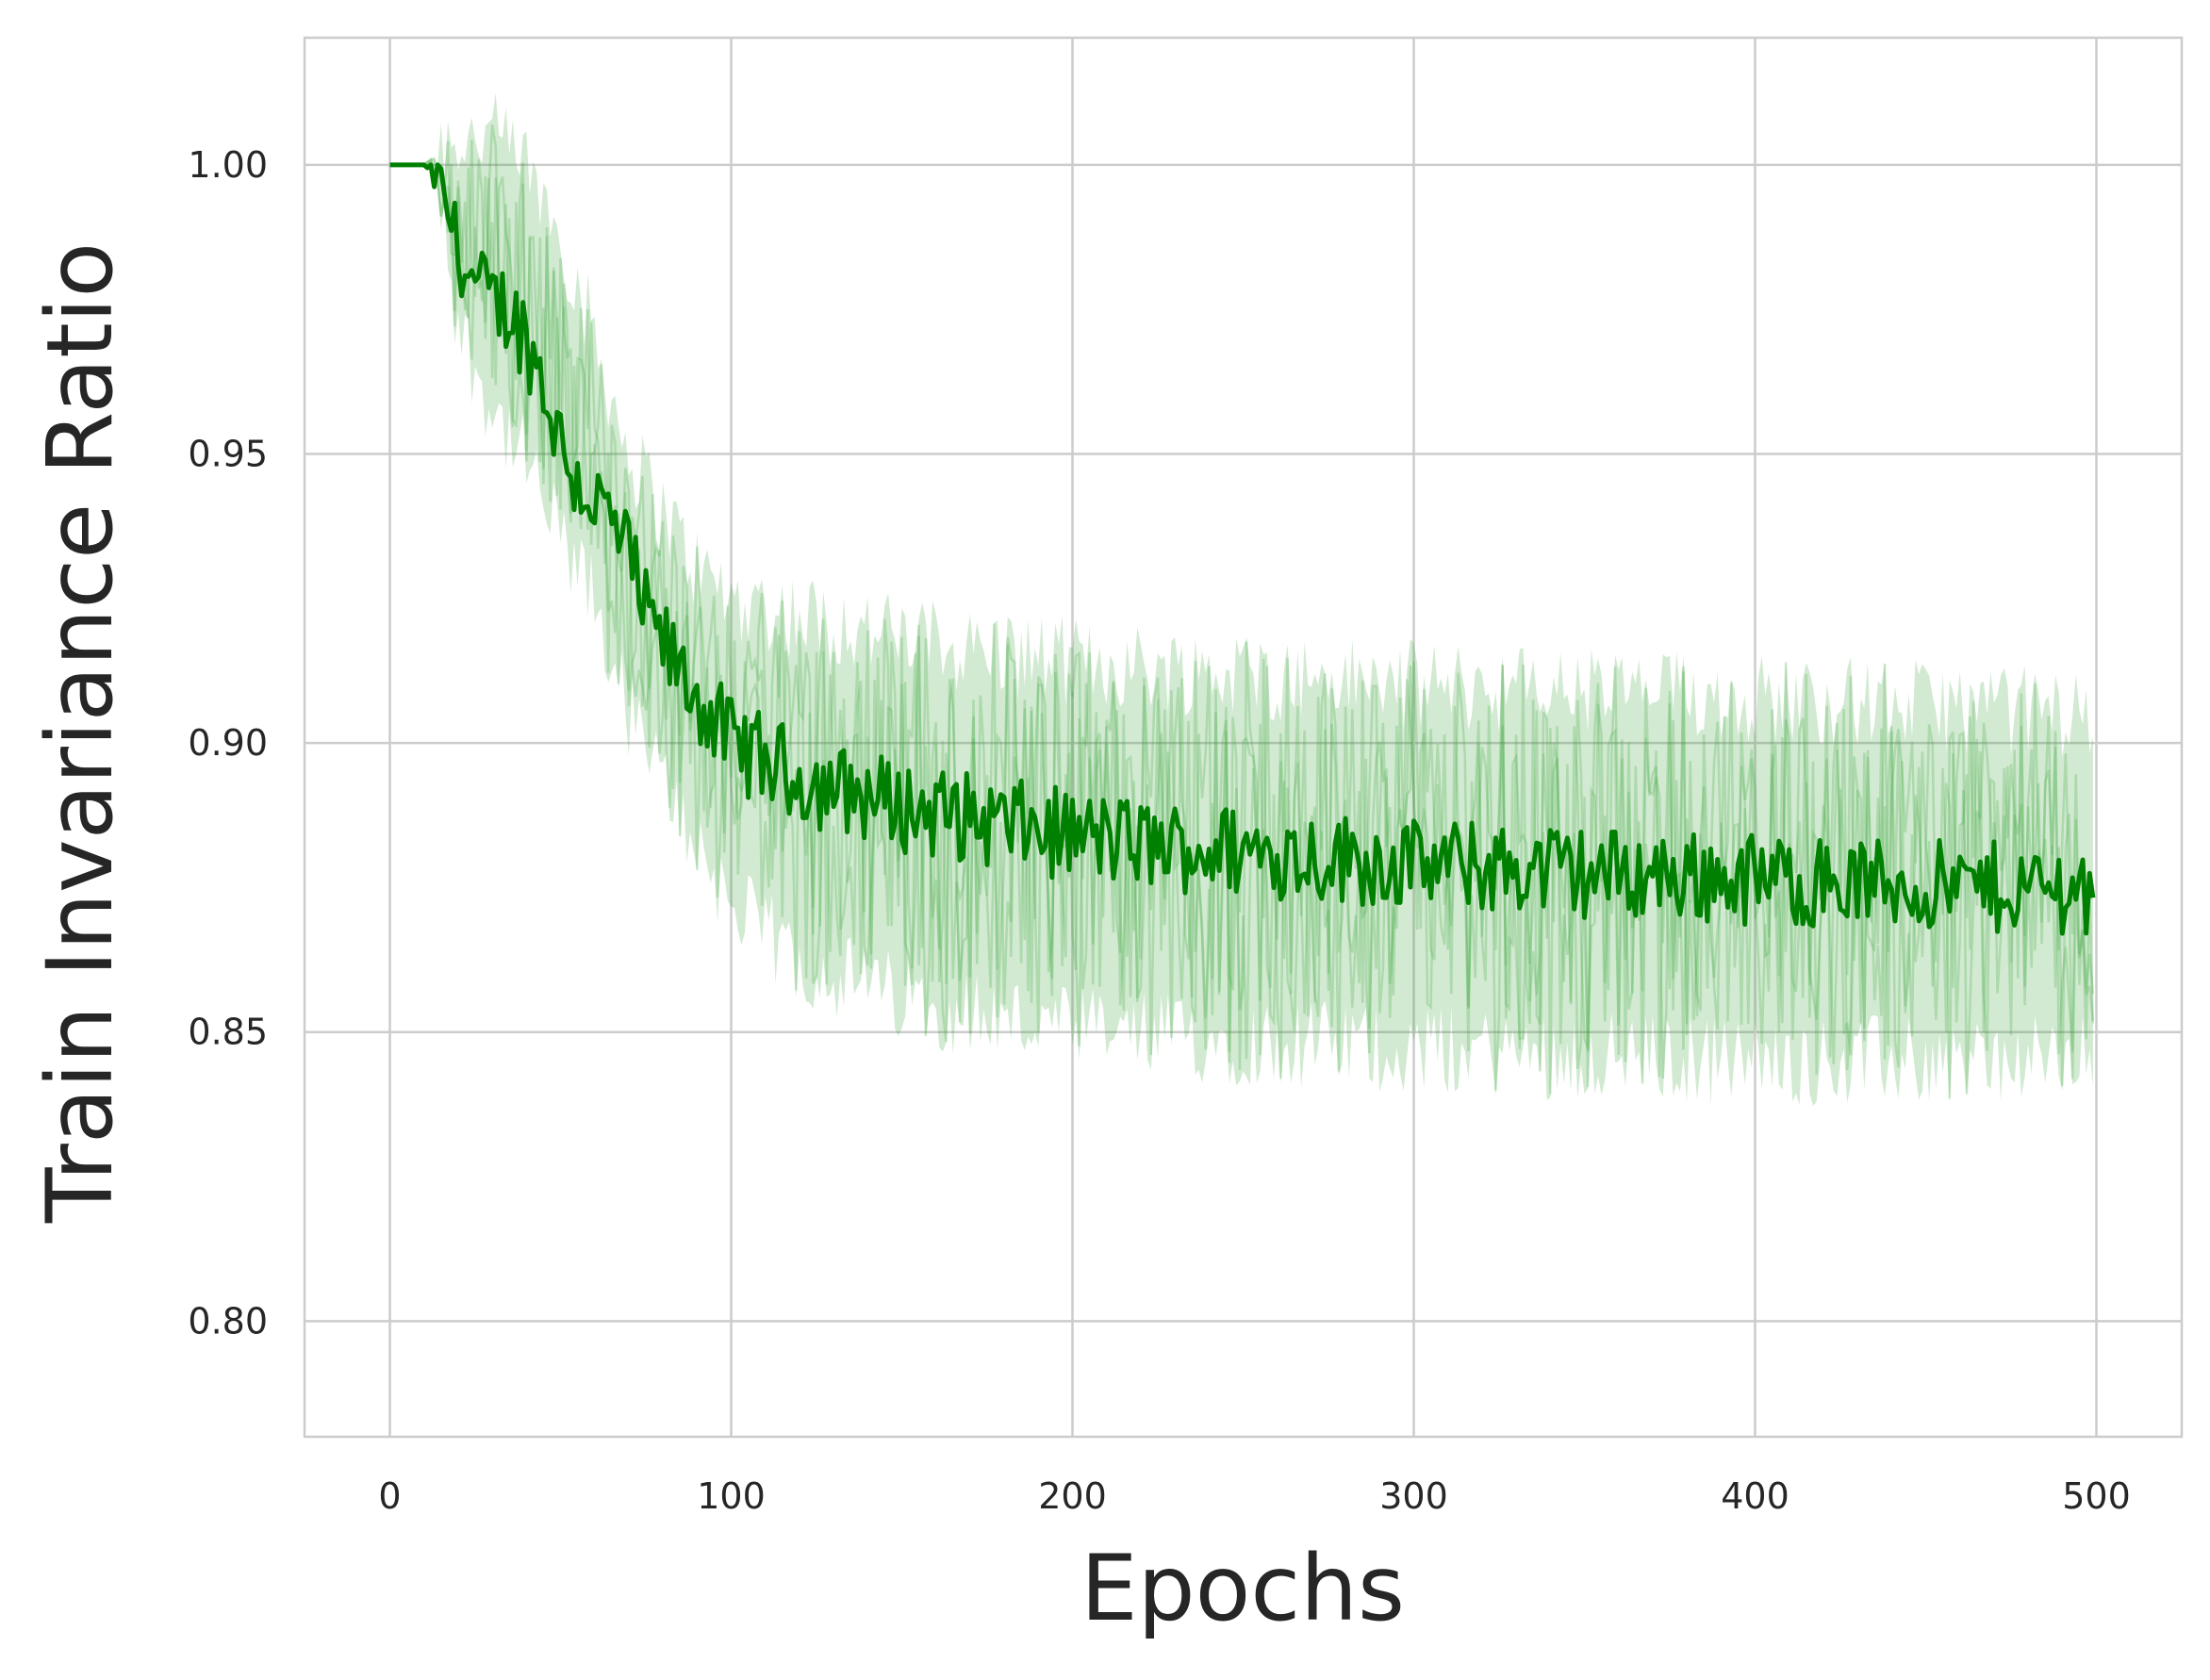  Describe the element at coordinates (1072, 1496) in the screenshot. I see `x-tick-label: 200` at that location.